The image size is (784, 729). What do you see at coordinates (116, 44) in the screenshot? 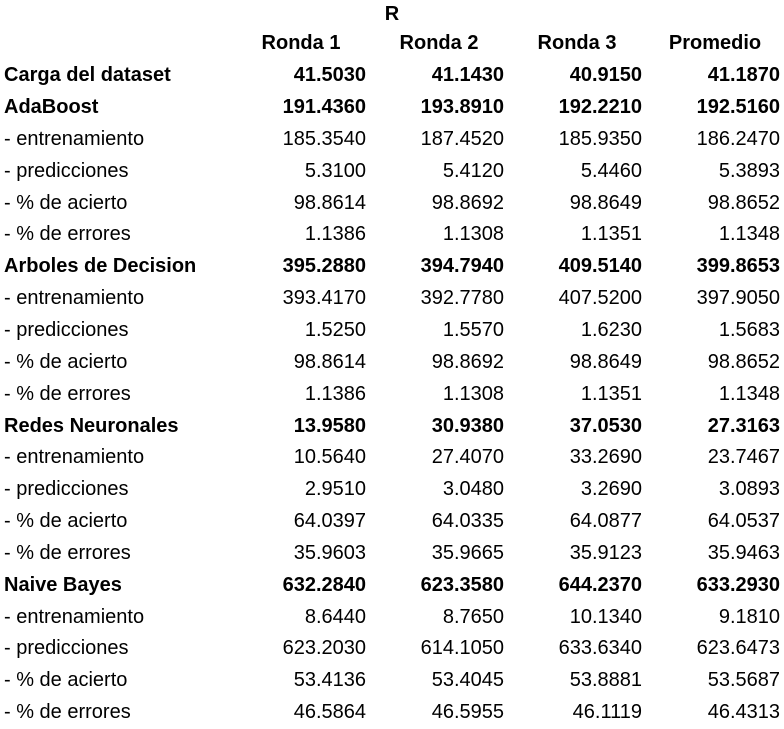
I see `header-label-cell` at bounding box center [116, 44].